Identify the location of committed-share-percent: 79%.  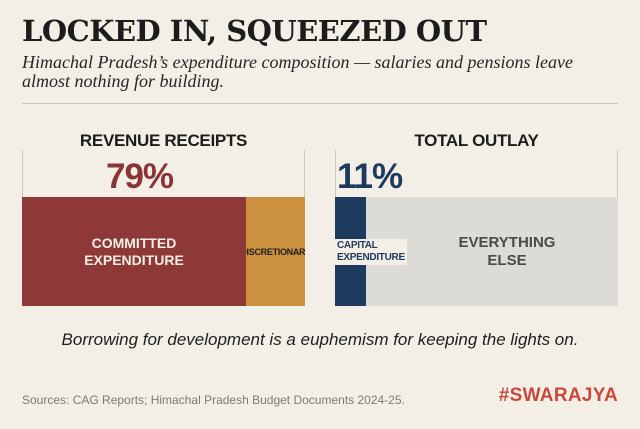
(140, 176).